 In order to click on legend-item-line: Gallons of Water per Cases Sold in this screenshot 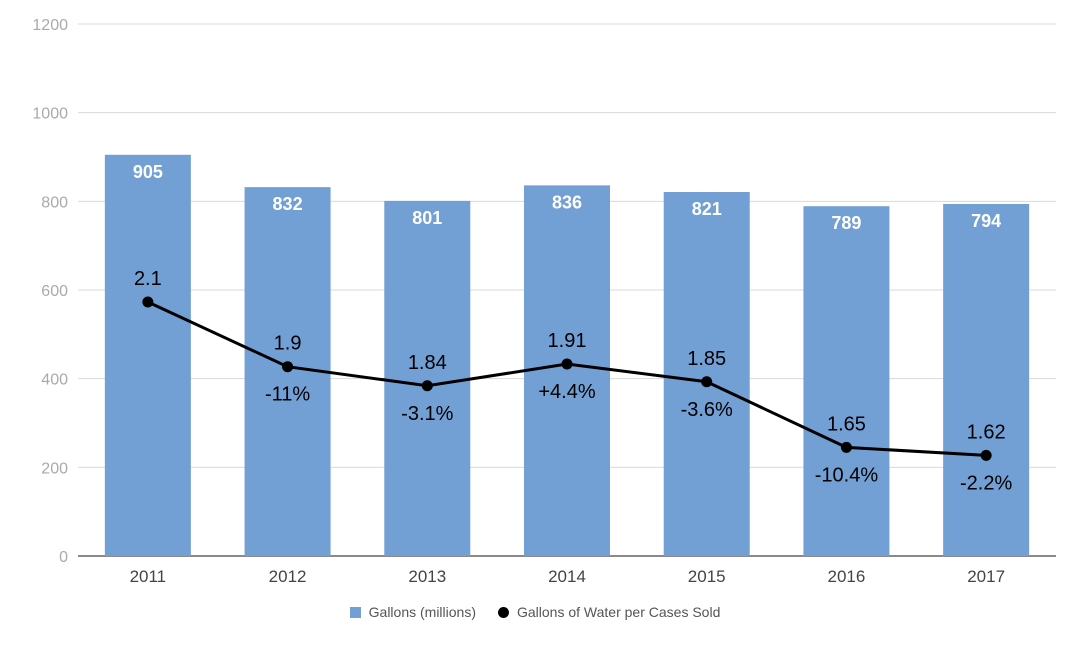, I will do `click(609, 612)`.